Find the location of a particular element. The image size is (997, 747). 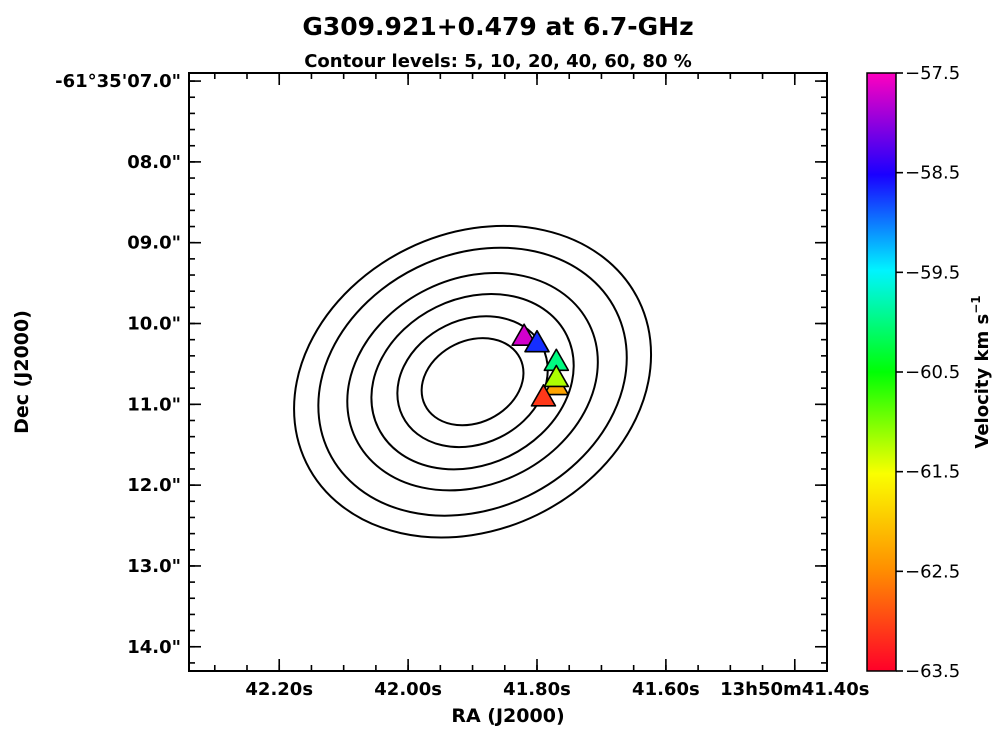

contour-10-percent is located at coordinates (472, 381).